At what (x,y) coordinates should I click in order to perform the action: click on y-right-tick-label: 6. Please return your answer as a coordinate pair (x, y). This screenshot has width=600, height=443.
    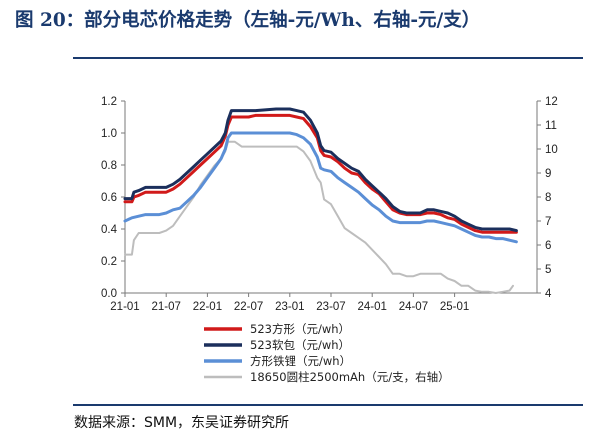
    Looking at the image, I should click on (548, 246).